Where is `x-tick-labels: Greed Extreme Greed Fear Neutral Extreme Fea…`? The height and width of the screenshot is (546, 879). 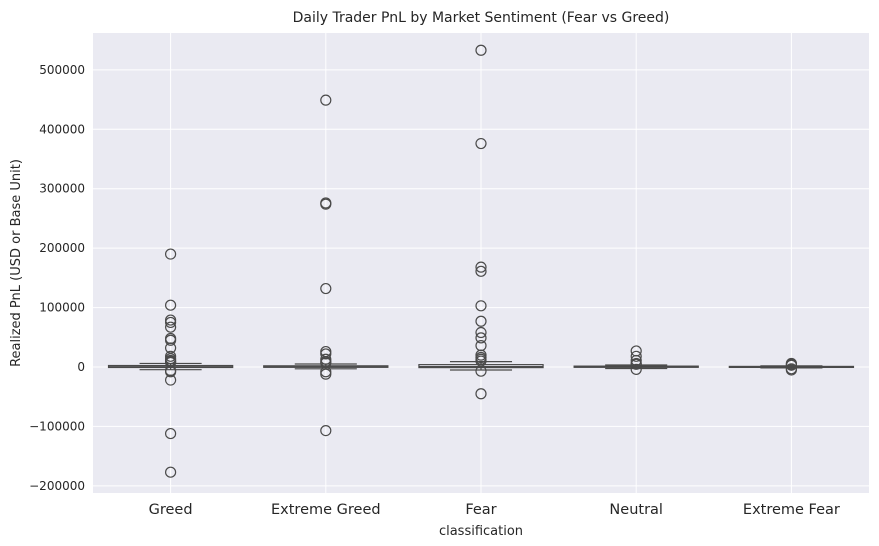
x-tick-labels: Greed Extreme Greed Fear Neutral Extreme Fea… is located at coordinates (494, 510).